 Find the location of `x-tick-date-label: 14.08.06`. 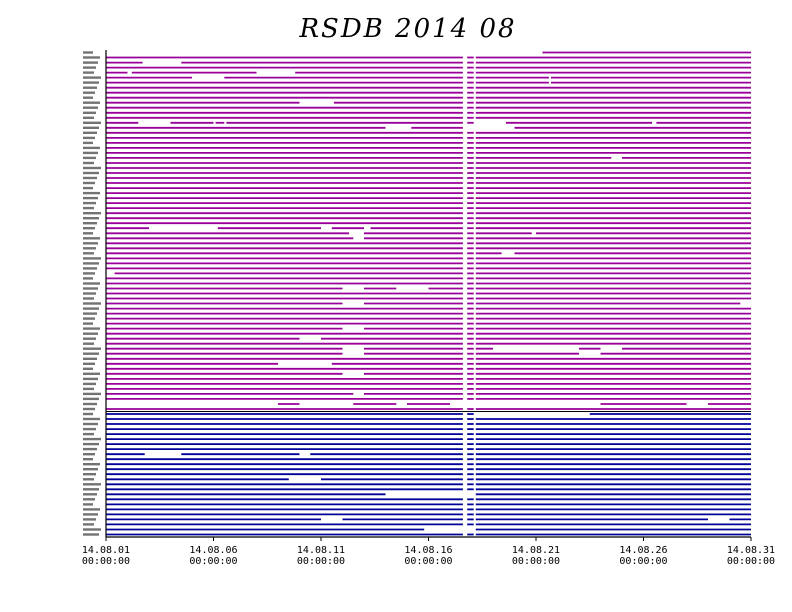

x-tick-date-label: 14.08.06 is located at coordinates (213, 550).